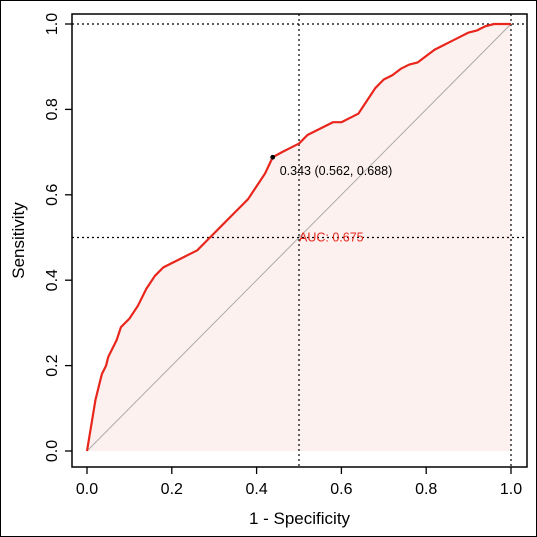 The width and height of the screenshot is (537, 537). What do you see at coordinates (299, 482) in the screenshot?
I see `x-axis: 0.0 0.2 0.4 0.6 0.8 1.0` at bounding box center [299, 482].